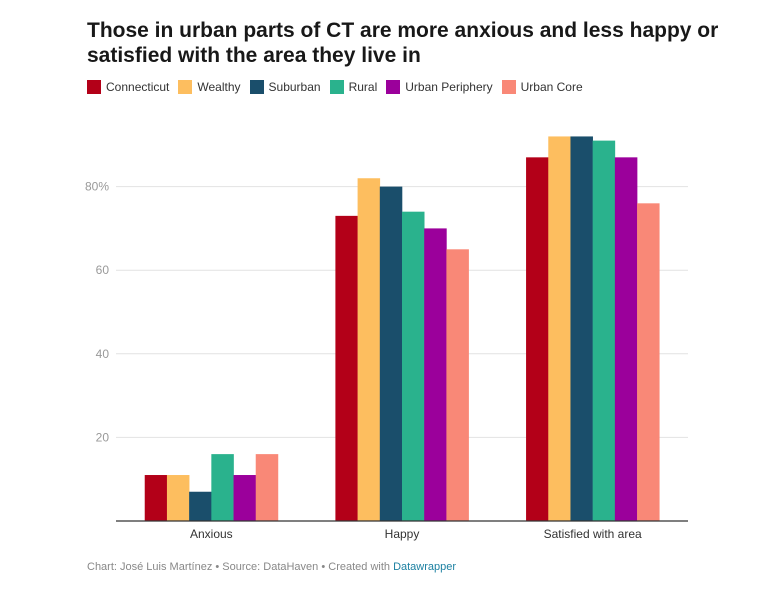  I want to click on y-tick-label: 20, so click(103, 437).